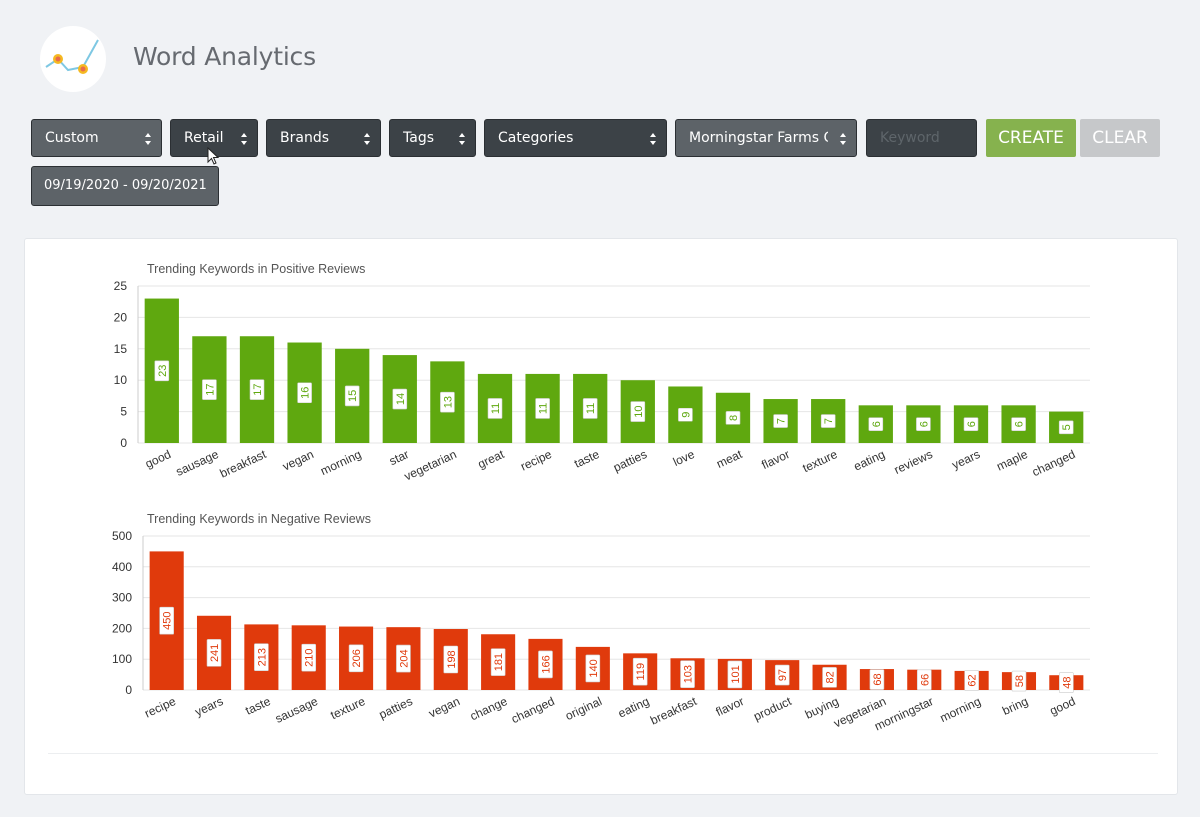 Image resolution: width=1200 pixels, height=817 pixels. I want to click on data-label-text: 97, so click(783, 675).